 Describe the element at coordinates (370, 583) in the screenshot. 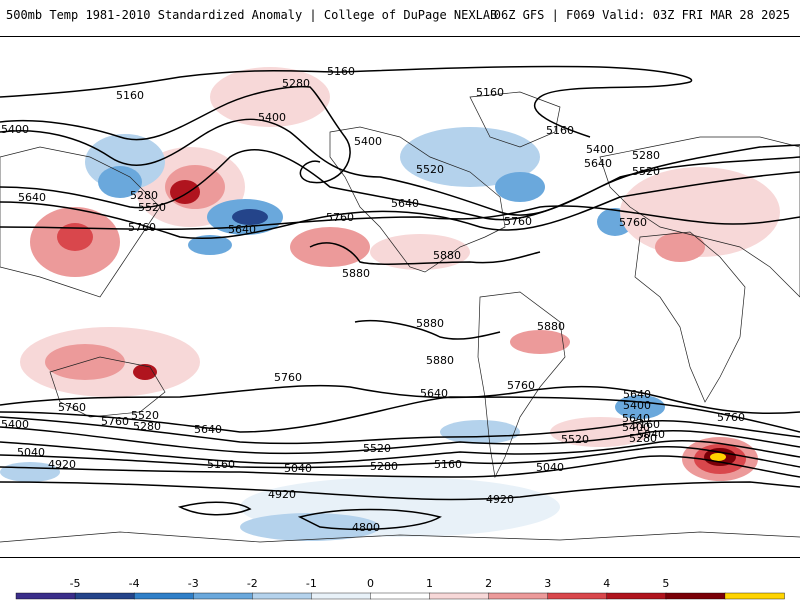

I see `colorbar-tick-label: 0` at that location.